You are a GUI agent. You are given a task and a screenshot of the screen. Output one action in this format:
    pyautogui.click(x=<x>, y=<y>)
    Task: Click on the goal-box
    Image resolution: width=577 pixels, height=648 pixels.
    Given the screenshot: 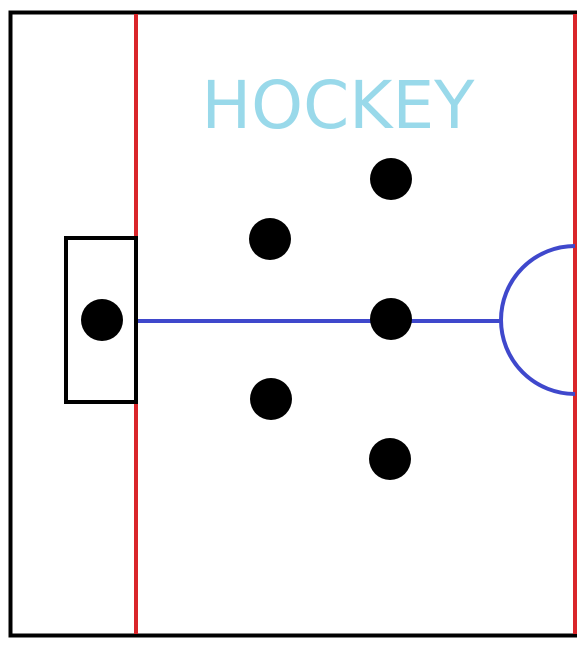 What is the action you would take?
    pyautogui.click(x=101, y=320)
    